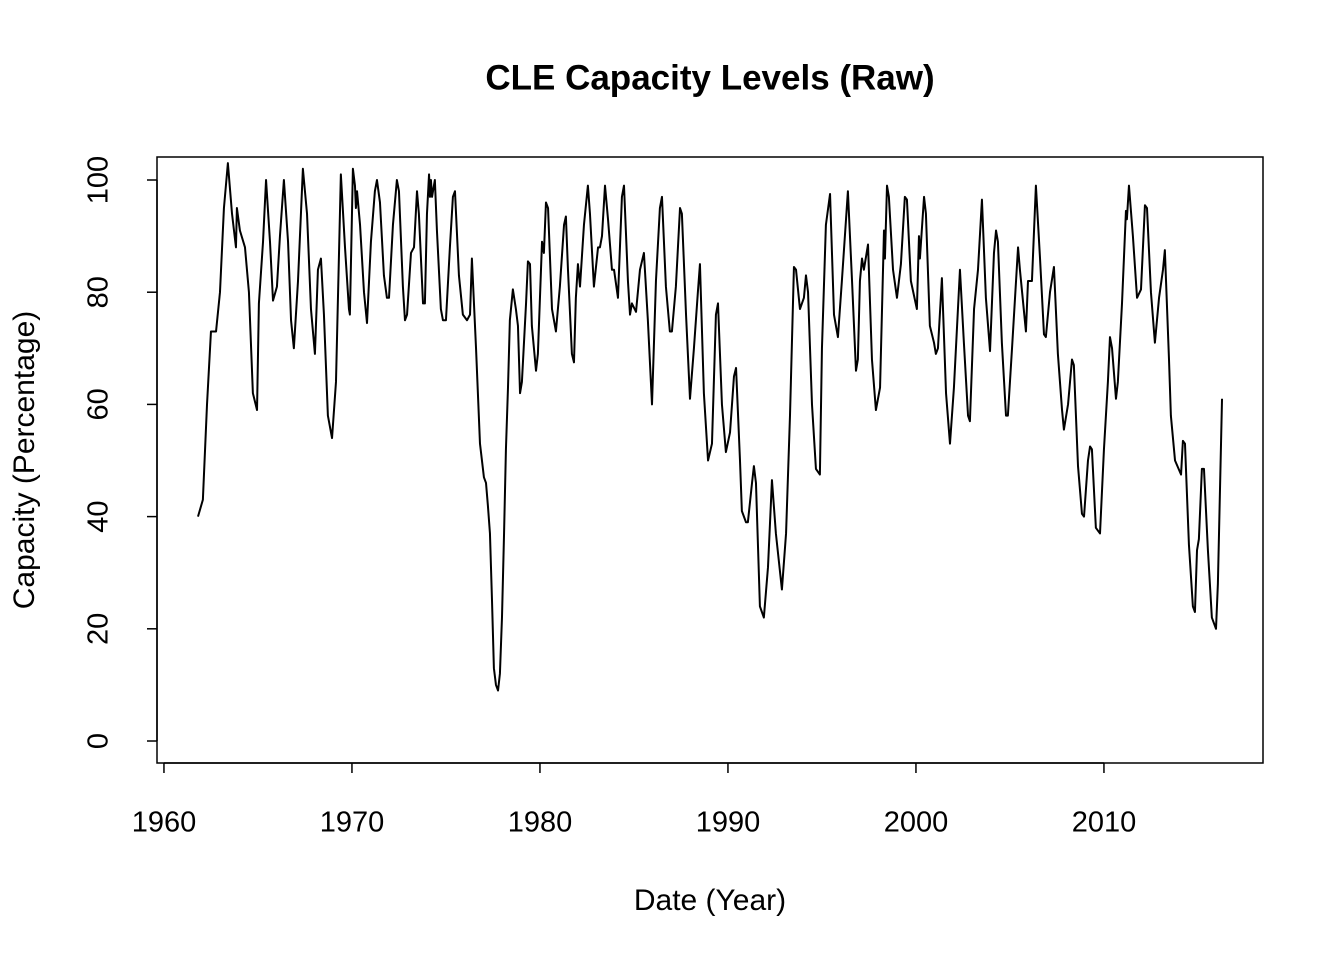 This screenshot has width=1344, height=965. What do you see at coordinates (728, 823) in the screenshot?
I see `x-tick-label: 1990` at bounding box center [728, 823].